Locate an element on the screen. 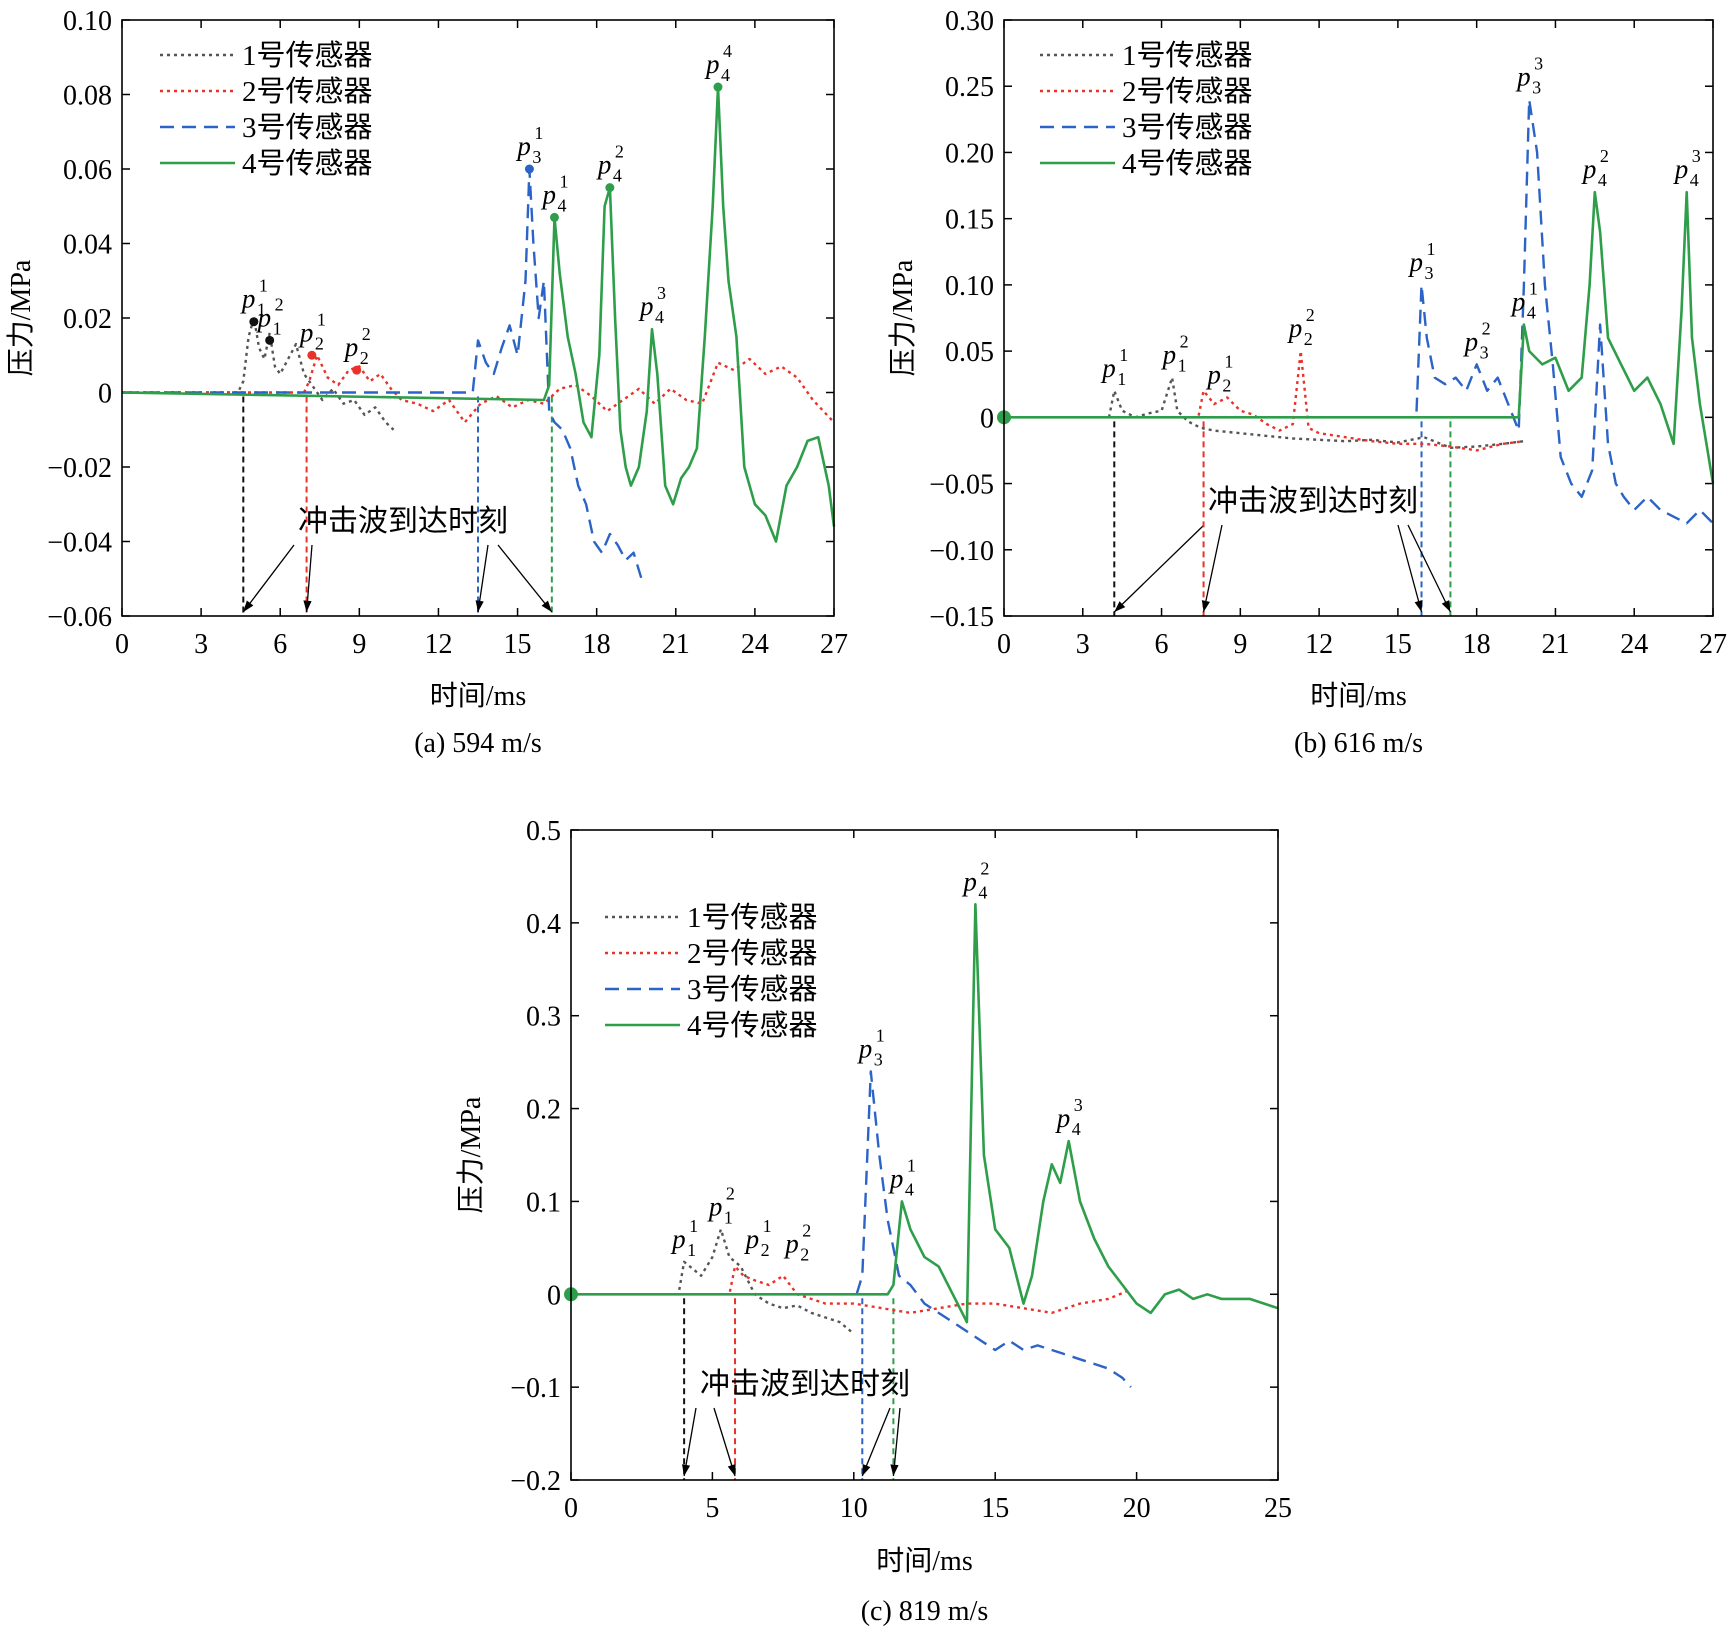 The image size is (1732, 1633). x-axis-label: 时间/ms is located at coordinates (924, 1561).